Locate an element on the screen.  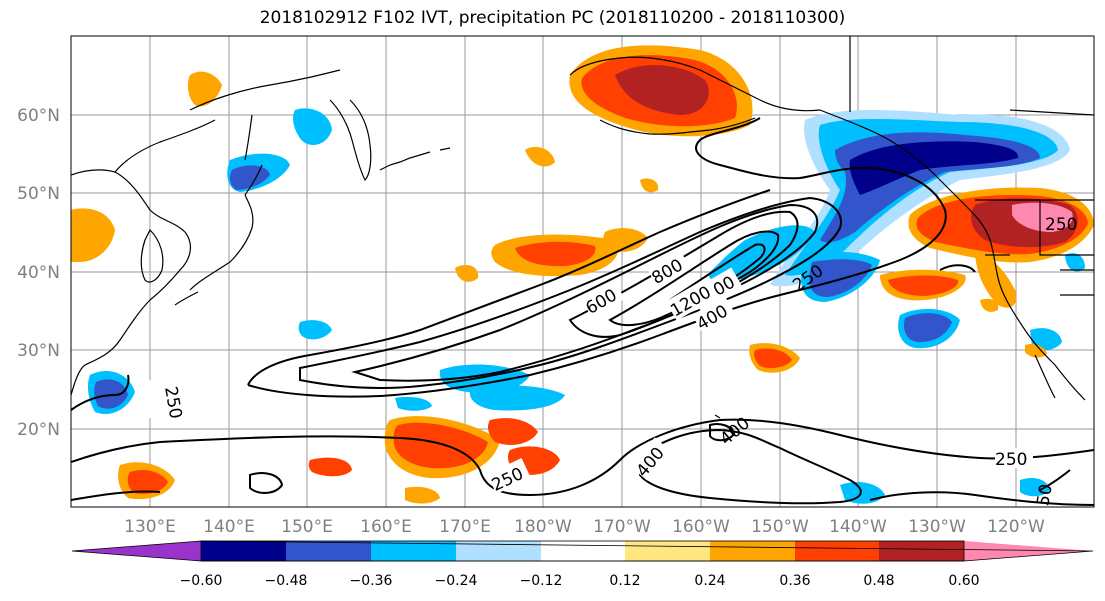
lon-tick-label: 160°W is located at coordinates (701, 527).